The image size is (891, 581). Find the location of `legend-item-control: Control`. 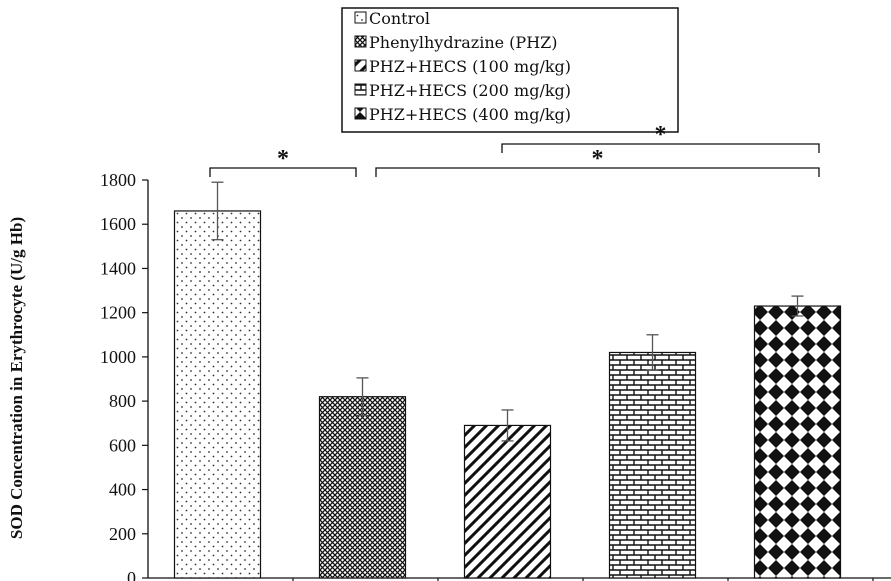

legend-item-control: Control is located at coordinates (392, 18).